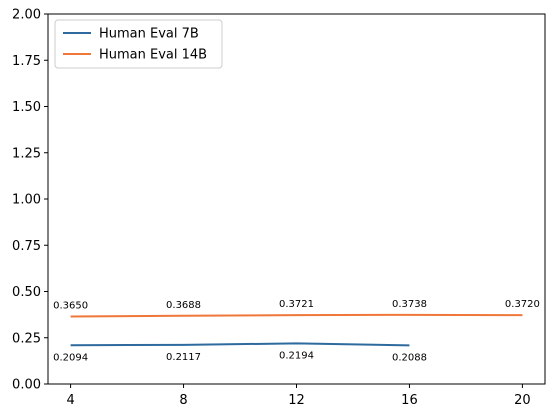  What do you see at coordinates (26, 107) in the screenshot?
I see `y-tick-label: 1.50` at bounding box center [26, 107].